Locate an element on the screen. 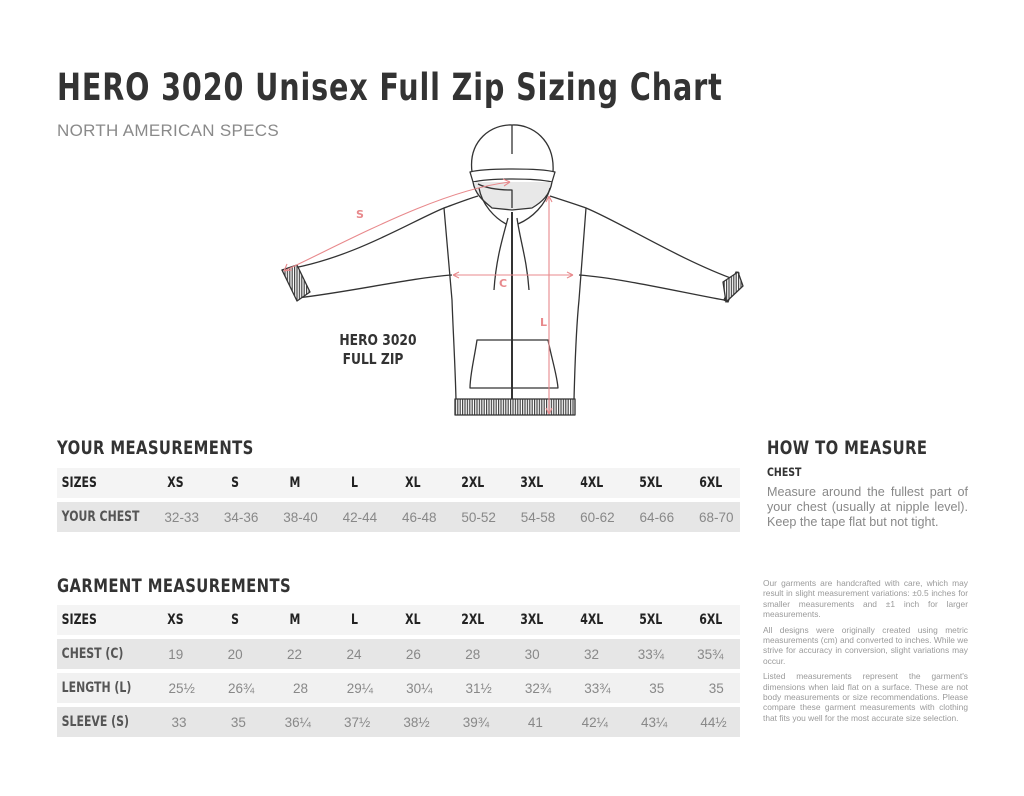 Image resolution: width=1024 pixels, height=796 pixels. table-cell: 26¾ is located at coordinates (241, 688).